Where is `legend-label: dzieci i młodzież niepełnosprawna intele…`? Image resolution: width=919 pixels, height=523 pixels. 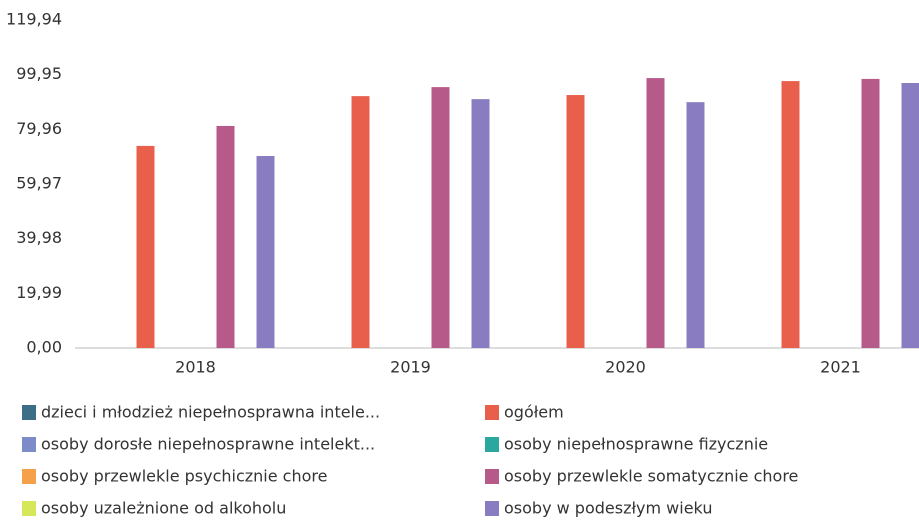
legend-label: dzieci i młodzież niepełnosprawna intele… is located at coordinates (210, 412).